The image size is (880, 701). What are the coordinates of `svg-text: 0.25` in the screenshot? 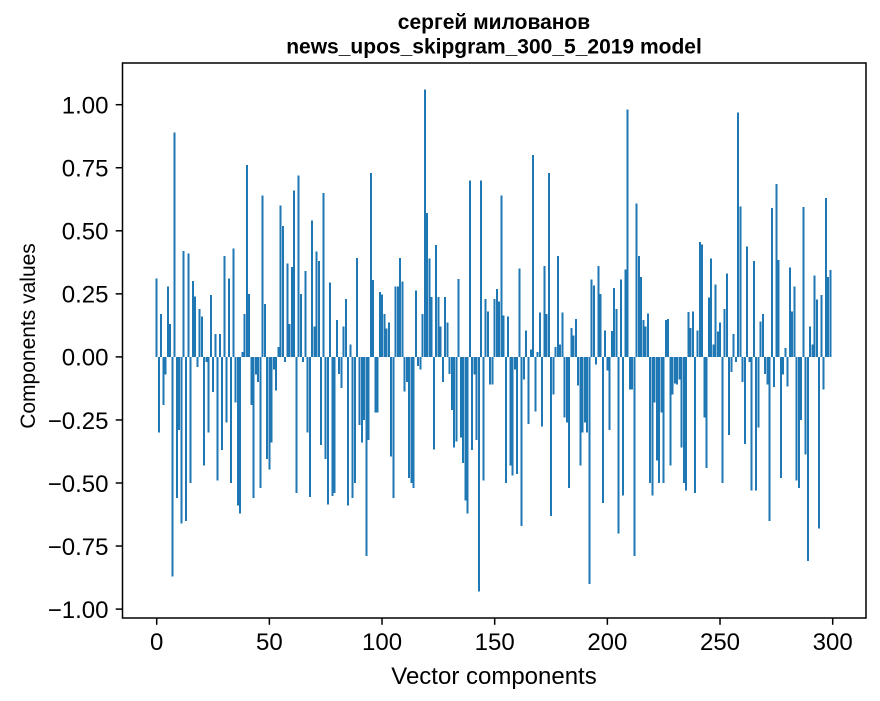 It's located at (85, 295).